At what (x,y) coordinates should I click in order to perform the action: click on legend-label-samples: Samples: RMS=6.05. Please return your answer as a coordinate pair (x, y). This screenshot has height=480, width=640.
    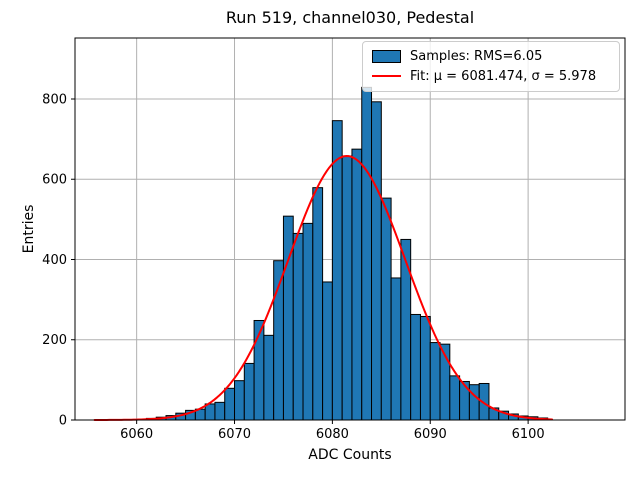
    Looking at the image, I should click on (476, 57).